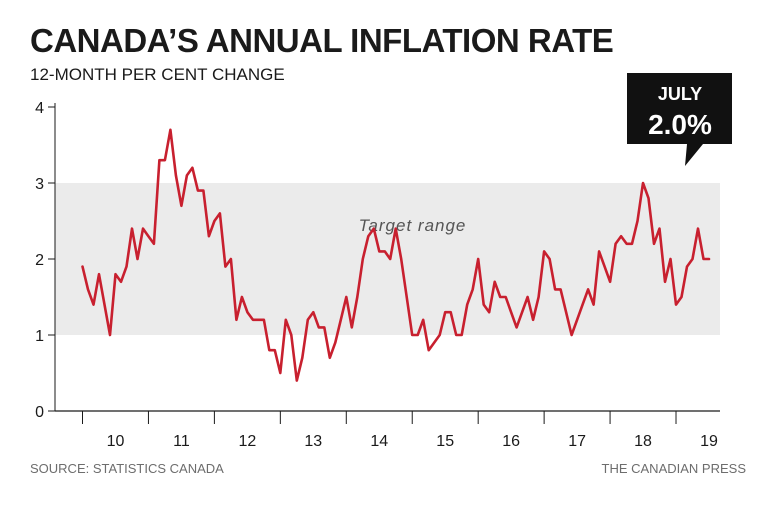 The height and width of the screenshot is (508, 758). What do you see at coordinates (127, 468) in the screenshot?
I see `source-note: SOURCE: STATISTICS CANADA` at bounding box center [127, 468].